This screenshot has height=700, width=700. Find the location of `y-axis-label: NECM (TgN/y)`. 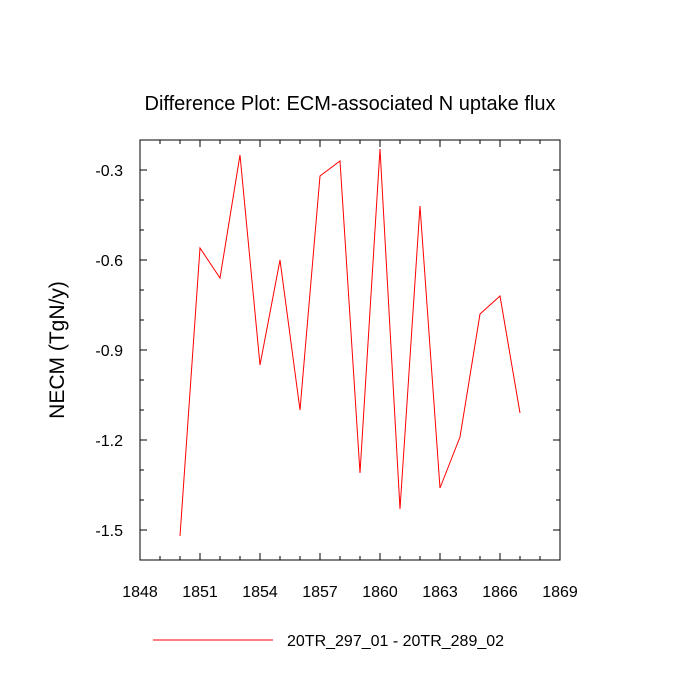

y-axis-label: NECM (TgN/y) is located at coordinates (57, 350).